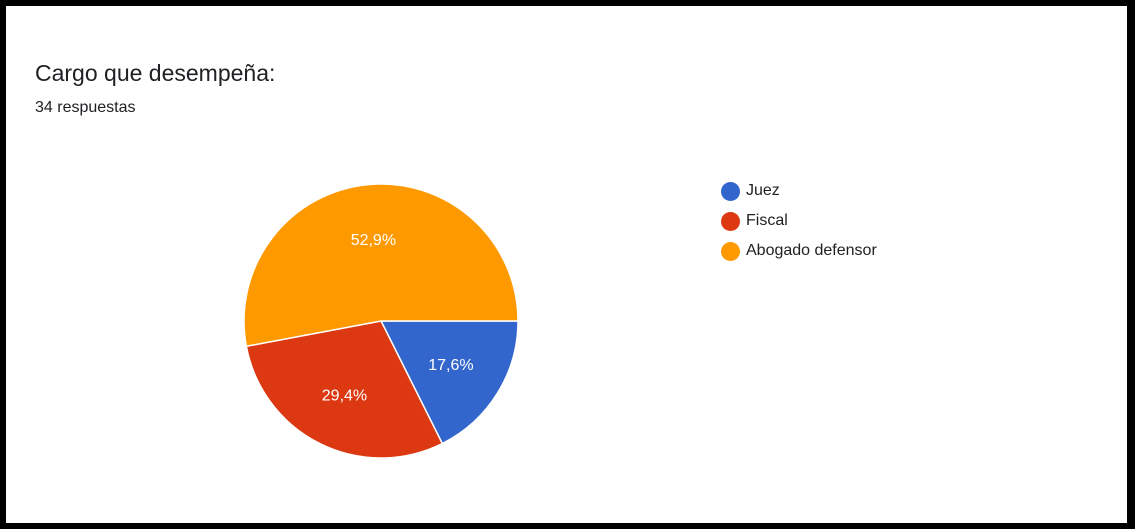 The image size is (1135, 529). What do you see at coordinates (763, 190) in the screenshot?
I see `legend-label: Juez` at bounding box center [763, 190].